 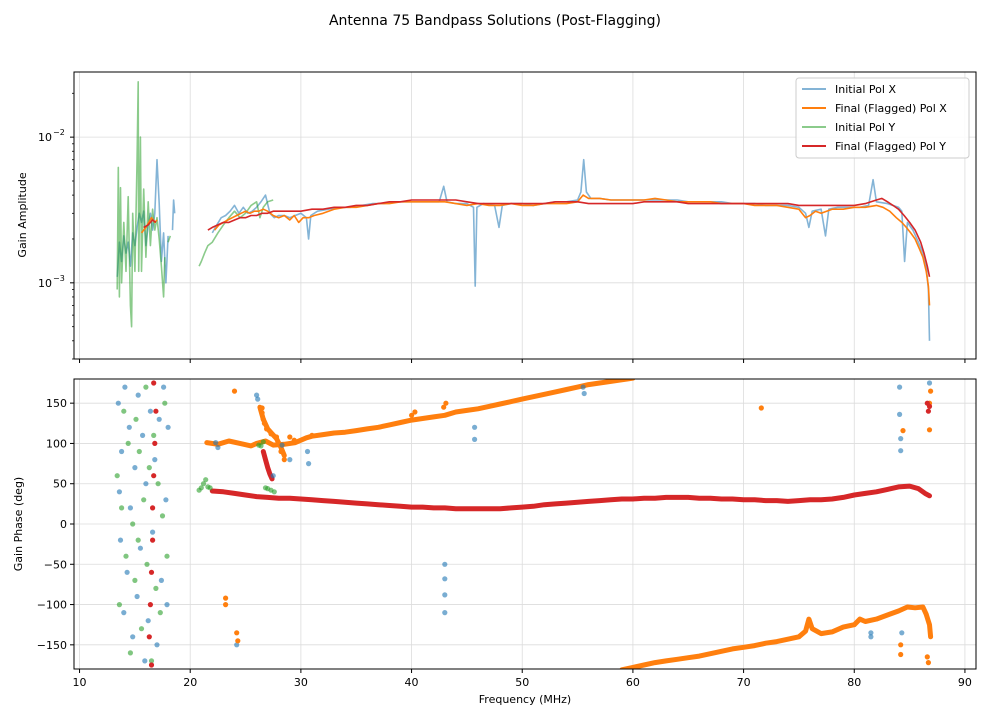 What do you see at coordinates (45, 283) in the screenshot?
I see `amp-y-tick-label: 10` at bounding box center [45, 283].